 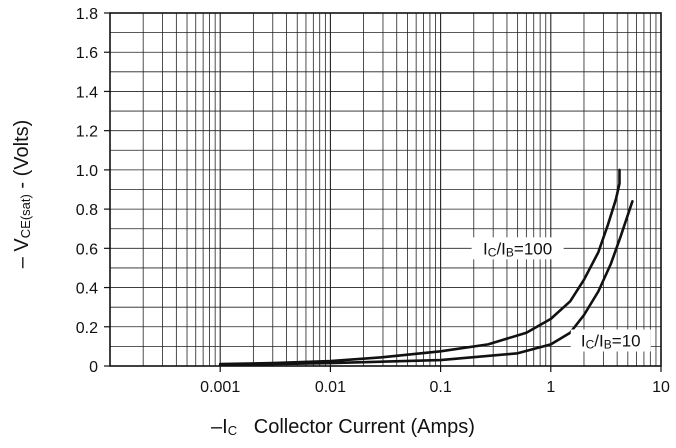 What do you see at coordinates (87, 249) in the screenshot?
I see `y-tick-label: 0.6` at bounding box center [87, 249].